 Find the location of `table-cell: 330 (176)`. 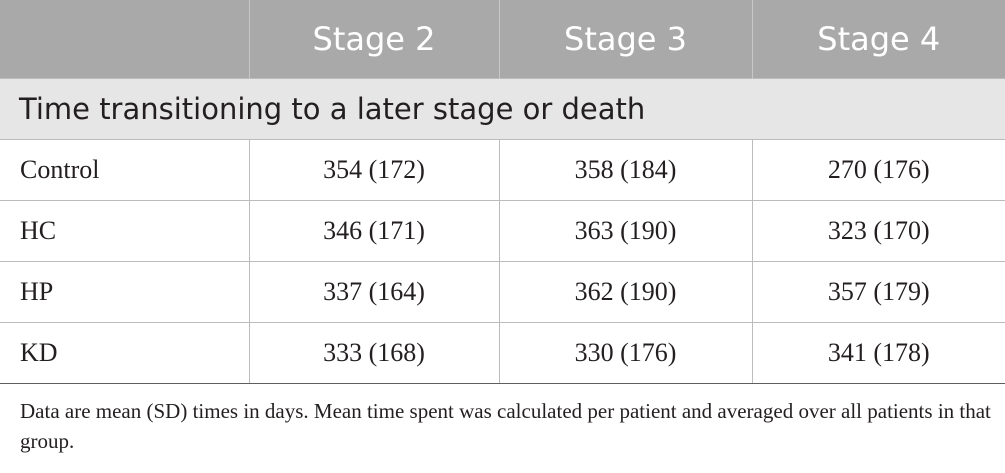

table-cell: 330 (176) is located at coordinates (625, 353).